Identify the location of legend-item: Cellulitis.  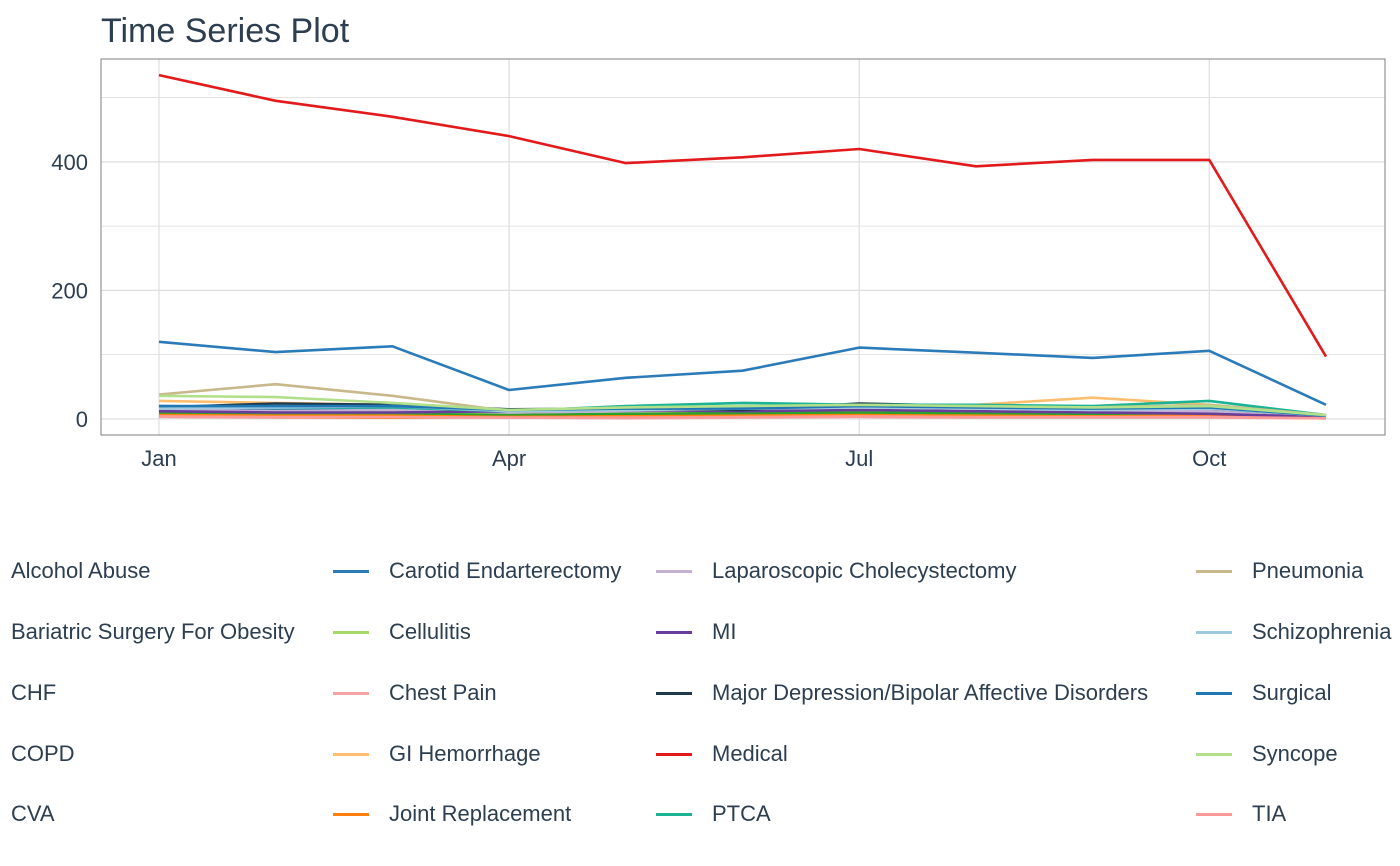
(402, 632).